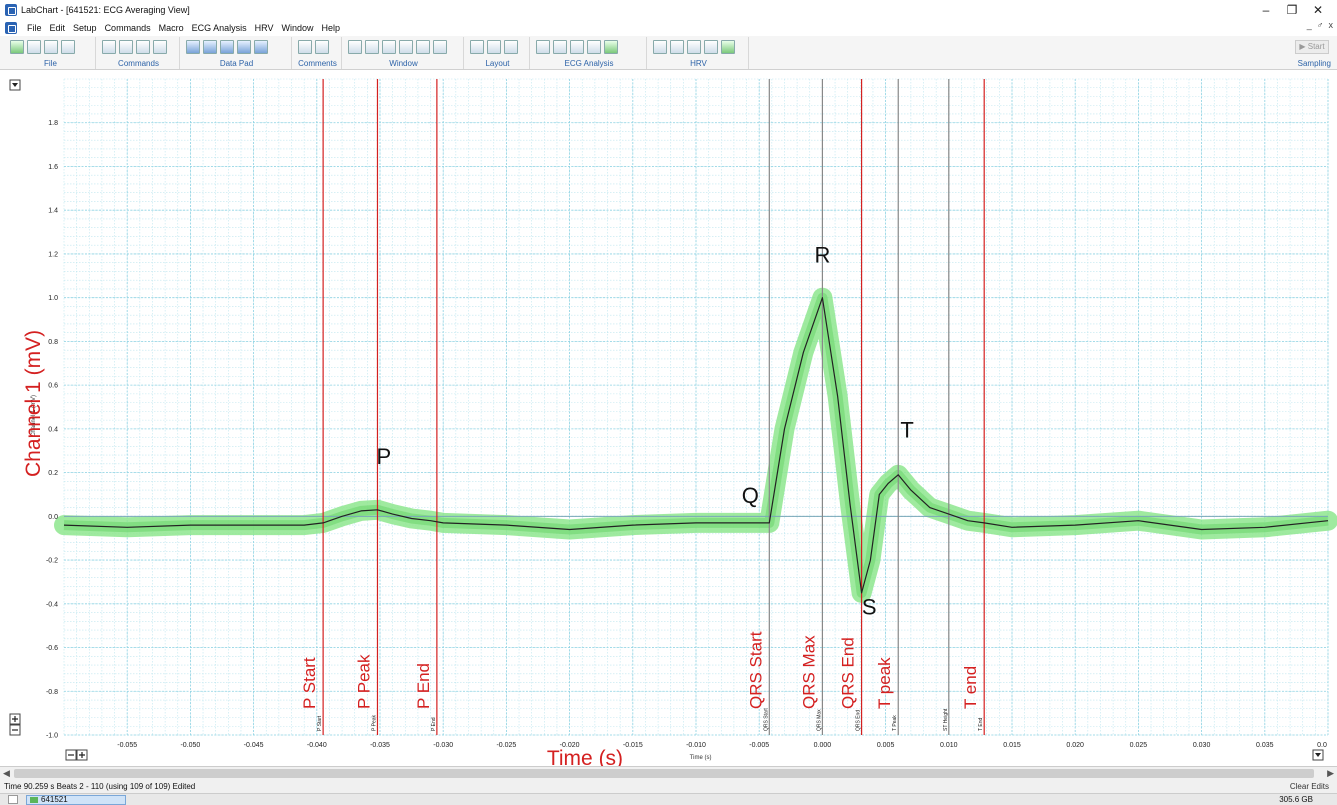  I want to click on comment-list-icon, so click(322, 47).